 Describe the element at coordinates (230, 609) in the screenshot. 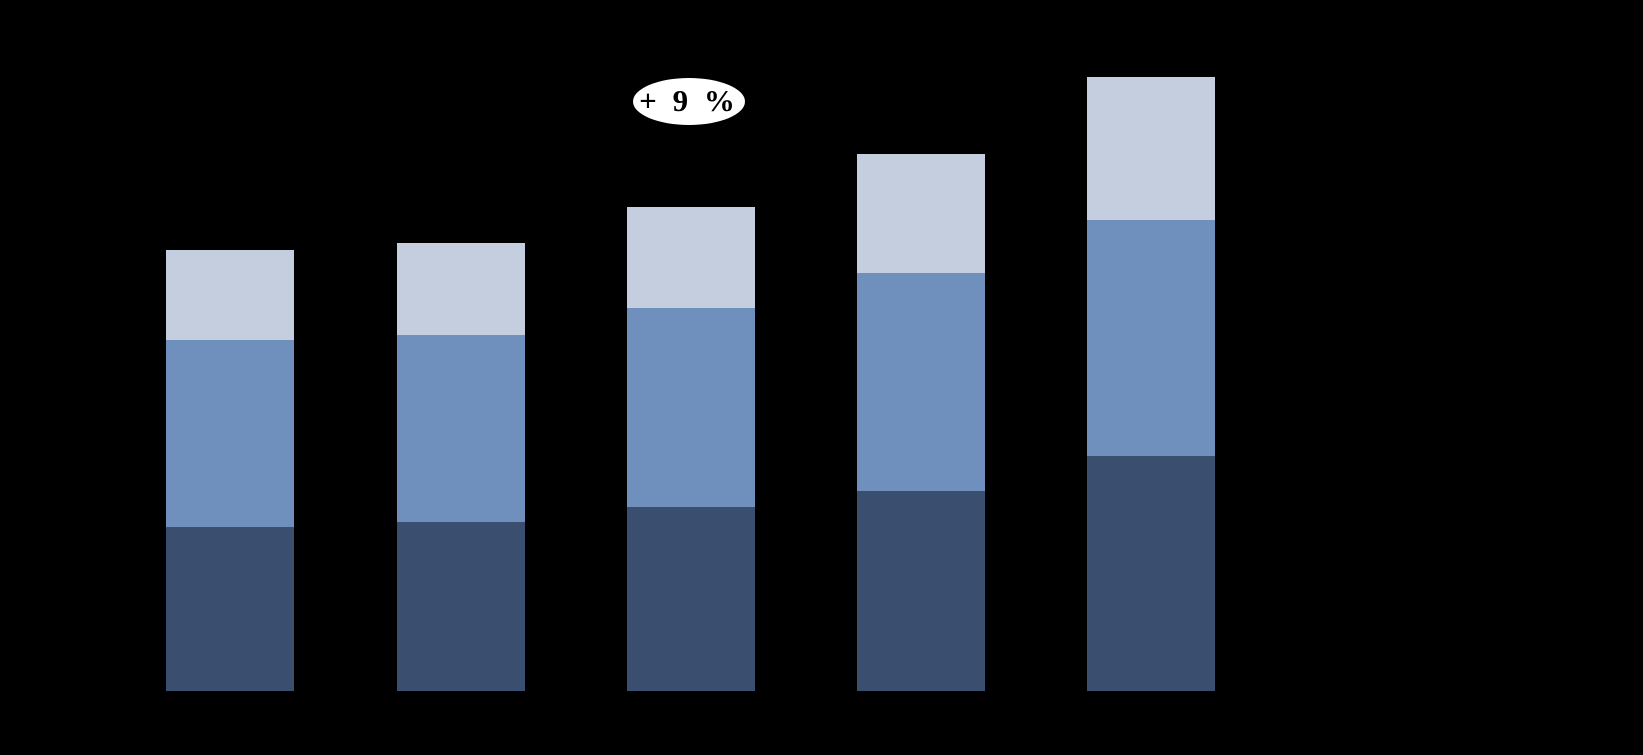

I see `bar-1-bottom-segment-dark-blue` at that location.